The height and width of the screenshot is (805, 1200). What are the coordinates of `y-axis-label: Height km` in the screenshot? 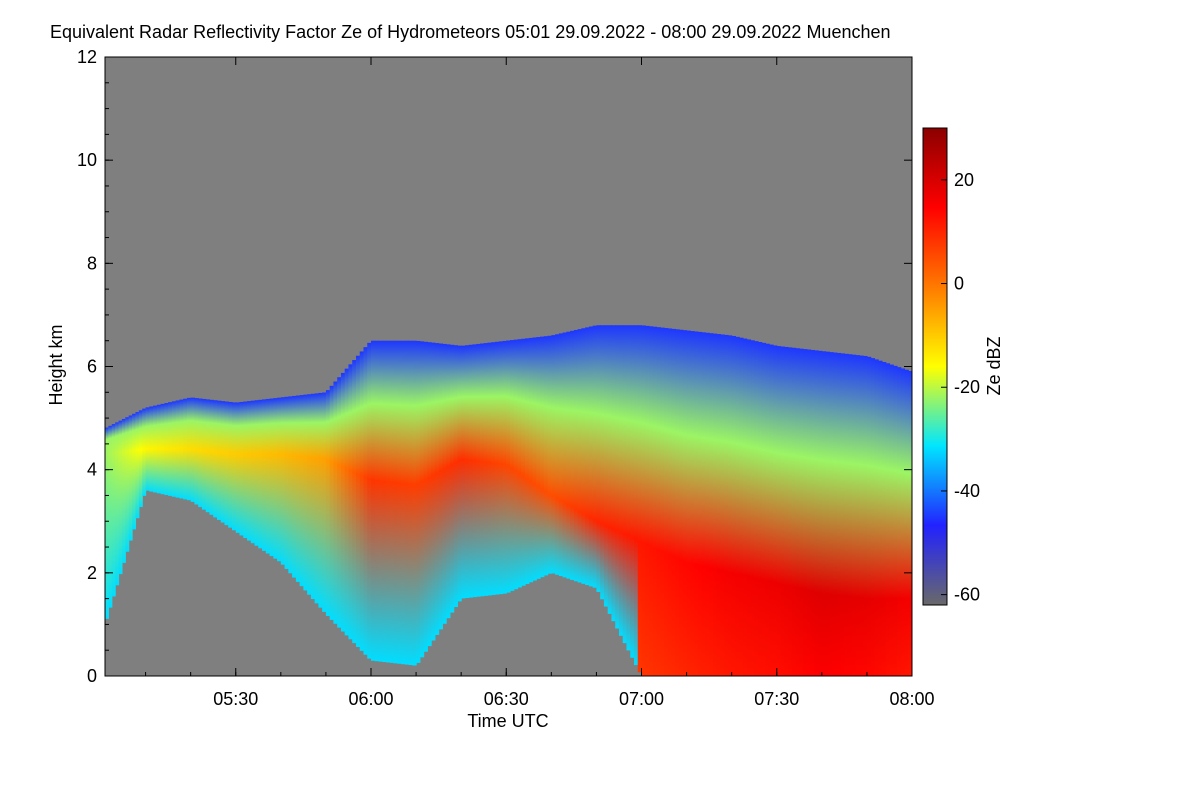 It's located at (56, 364).